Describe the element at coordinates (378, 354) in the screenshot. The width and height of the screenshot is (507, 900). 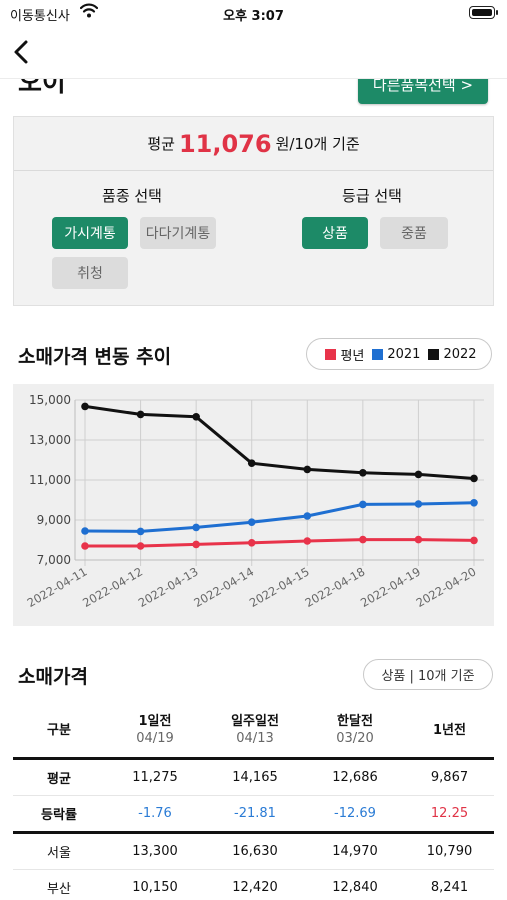
I see `legend-swatch-2021` at that location.